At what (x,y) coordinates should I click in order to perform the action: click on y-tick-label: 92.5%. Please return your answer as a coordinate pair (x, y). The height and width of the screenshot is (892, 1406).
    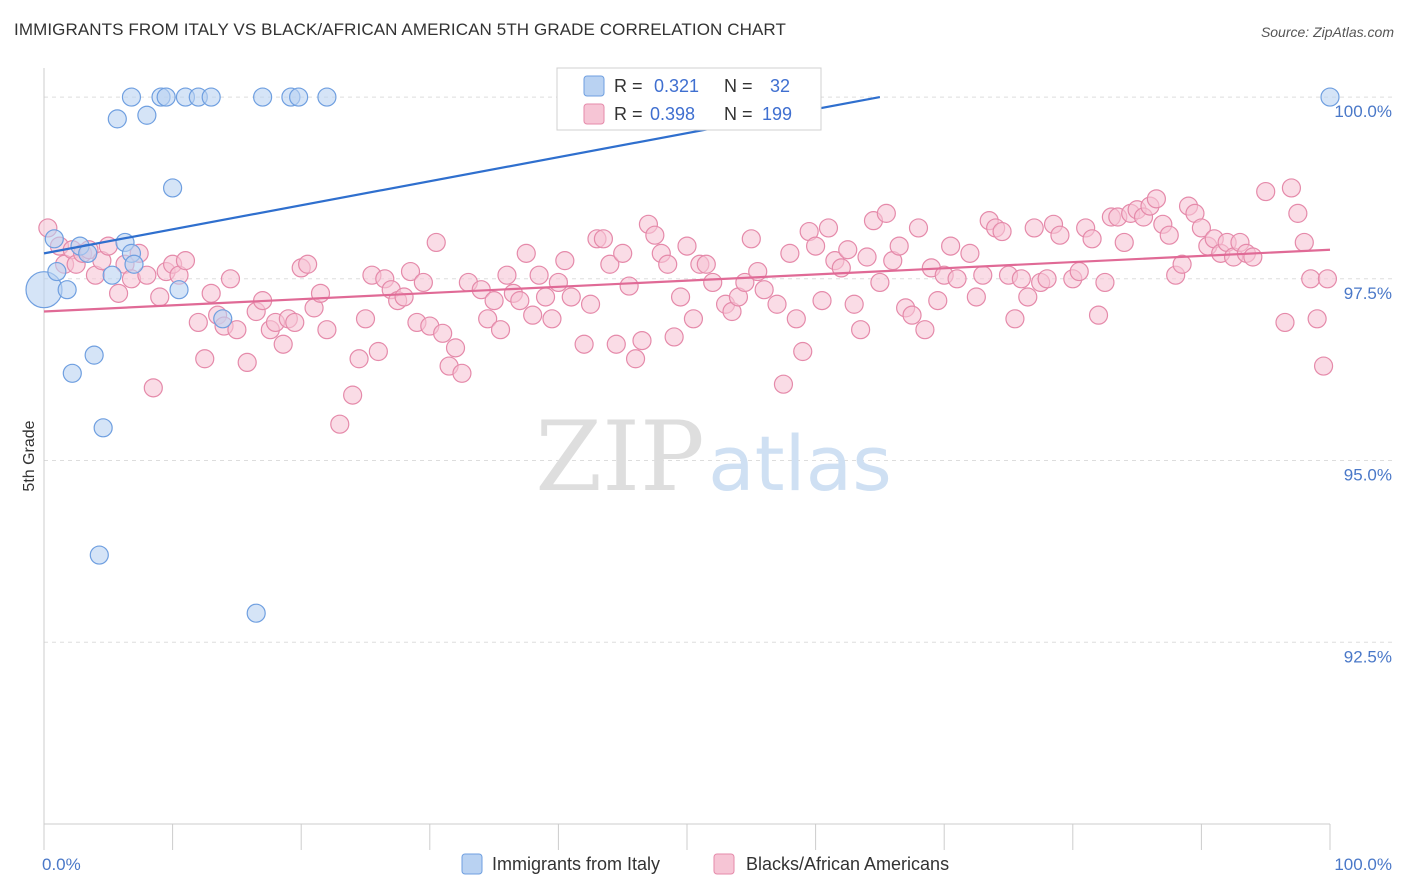
    Looking at the image, I should click on (1368, 656).